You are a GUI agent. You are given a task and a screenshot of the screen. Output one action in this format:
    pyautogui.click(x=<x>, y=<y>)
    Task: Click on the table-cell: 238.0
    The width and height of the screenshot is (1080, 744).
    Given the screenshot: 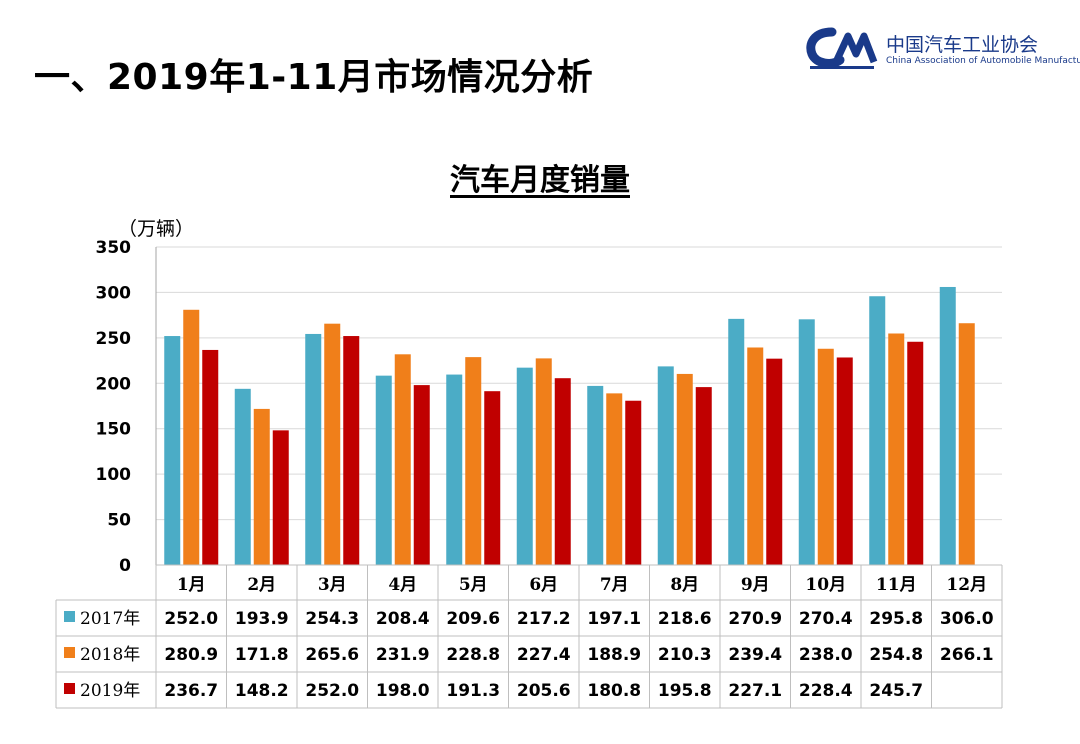 What is the action you would take?
    pyautogui.click(x=826, y=655)
    